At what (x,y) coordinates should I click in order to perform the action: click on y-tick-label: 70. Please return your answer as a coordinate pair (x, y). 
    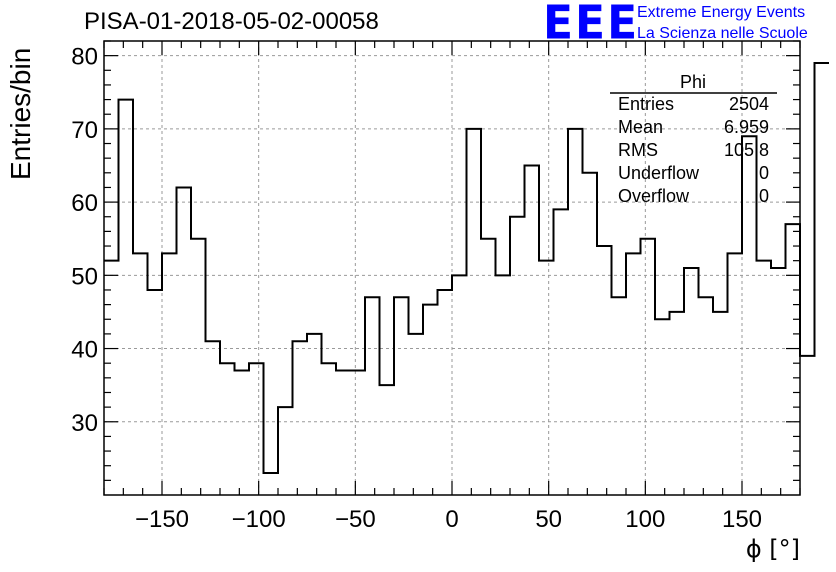
    Looking at the image, I should click on (84, 130).